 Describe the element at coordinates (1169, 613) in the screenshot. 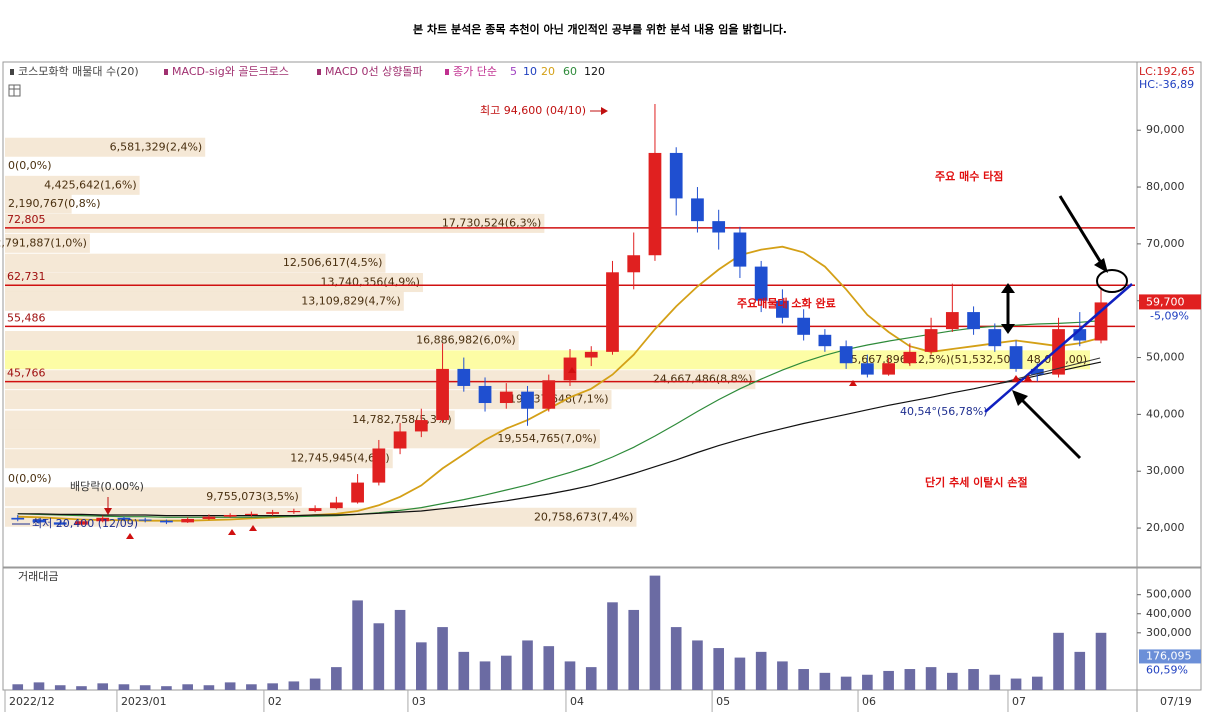

I see `y-tick-label: 400,000` at that location.